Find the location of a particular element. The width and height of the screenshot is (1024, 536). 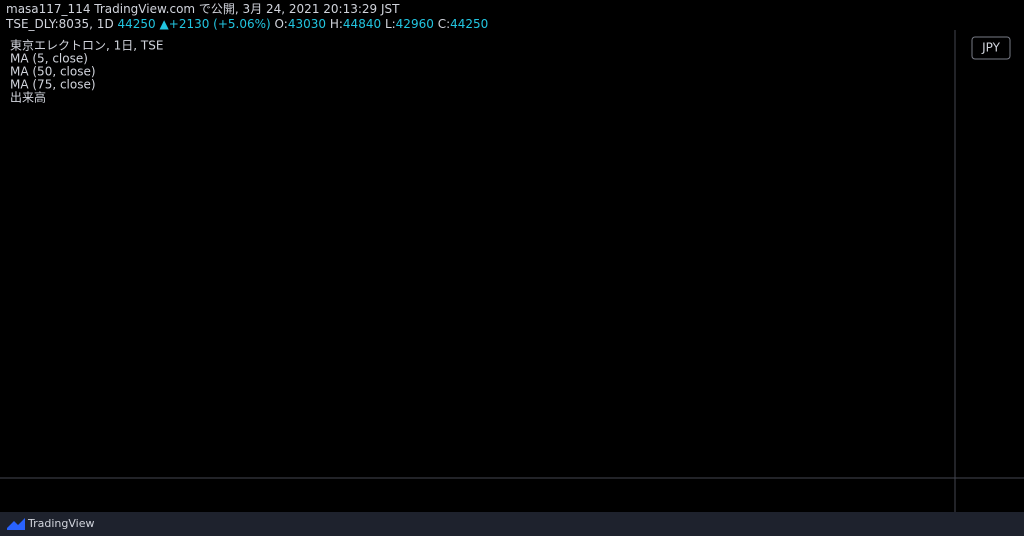

legend-ma: MA (5, close) is located at coordinates (49, 59).